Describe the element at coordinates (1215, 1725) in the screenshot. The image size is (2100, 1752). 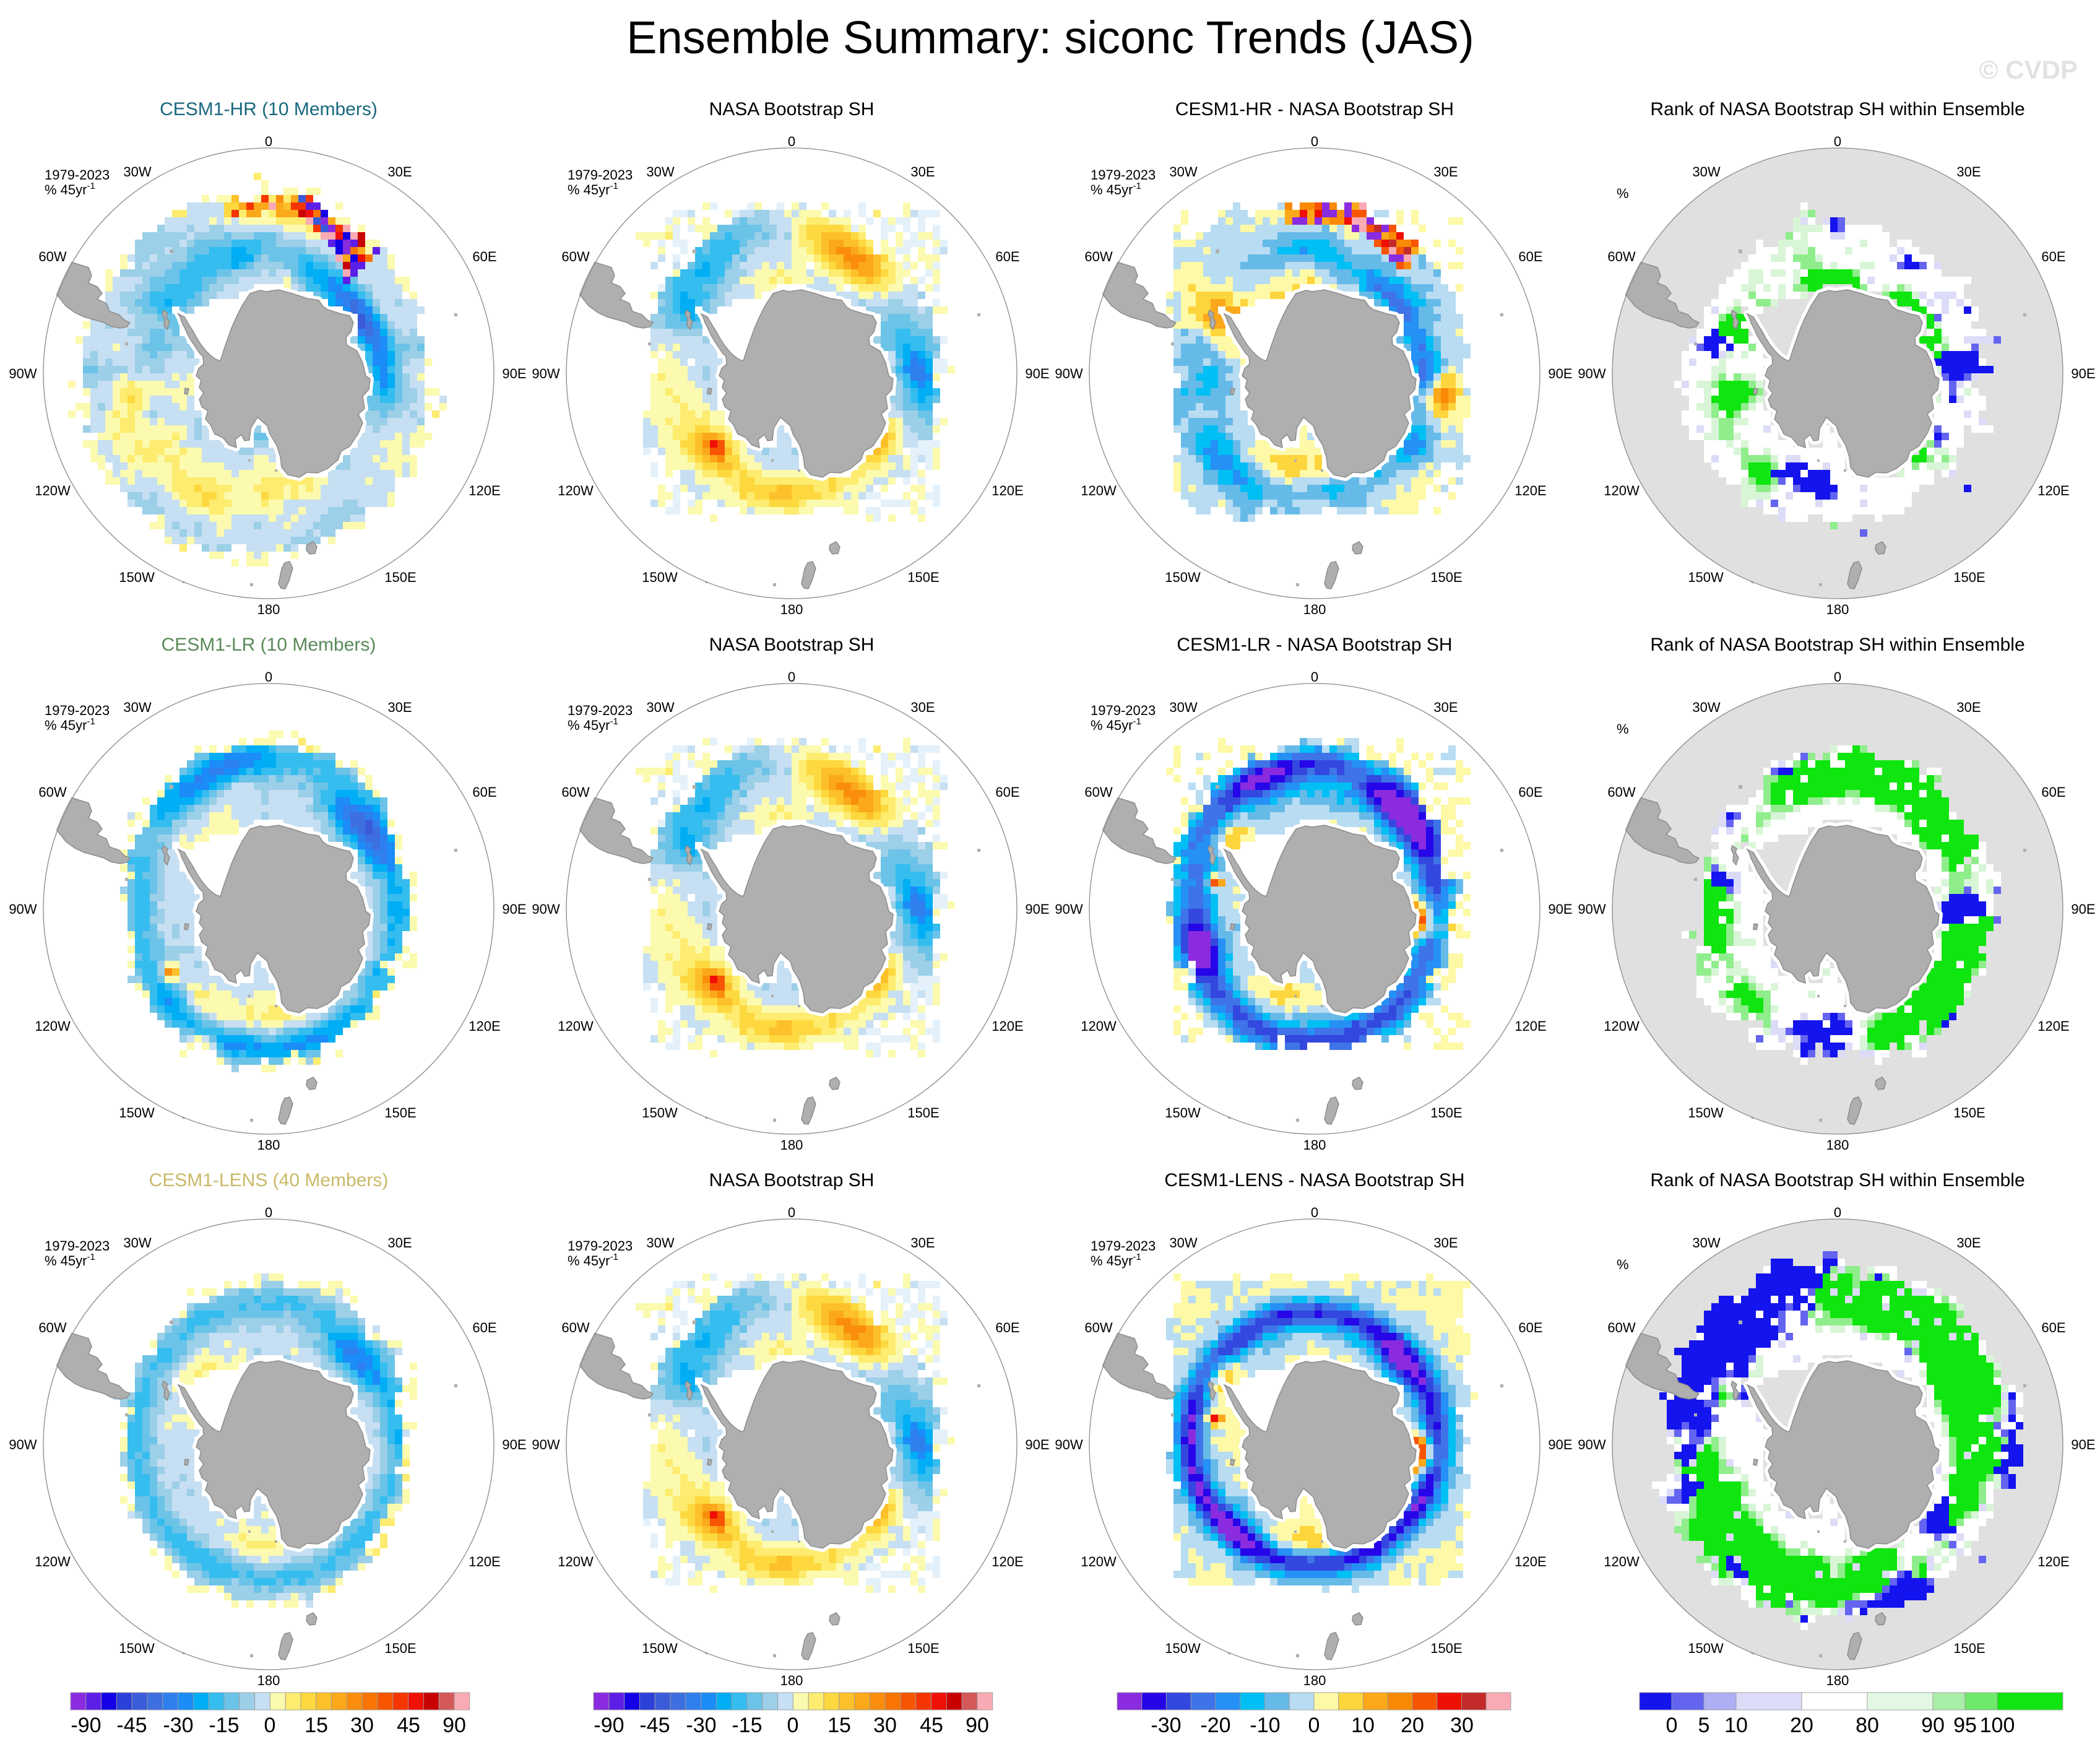
I see `svg-text: -20` at that location.